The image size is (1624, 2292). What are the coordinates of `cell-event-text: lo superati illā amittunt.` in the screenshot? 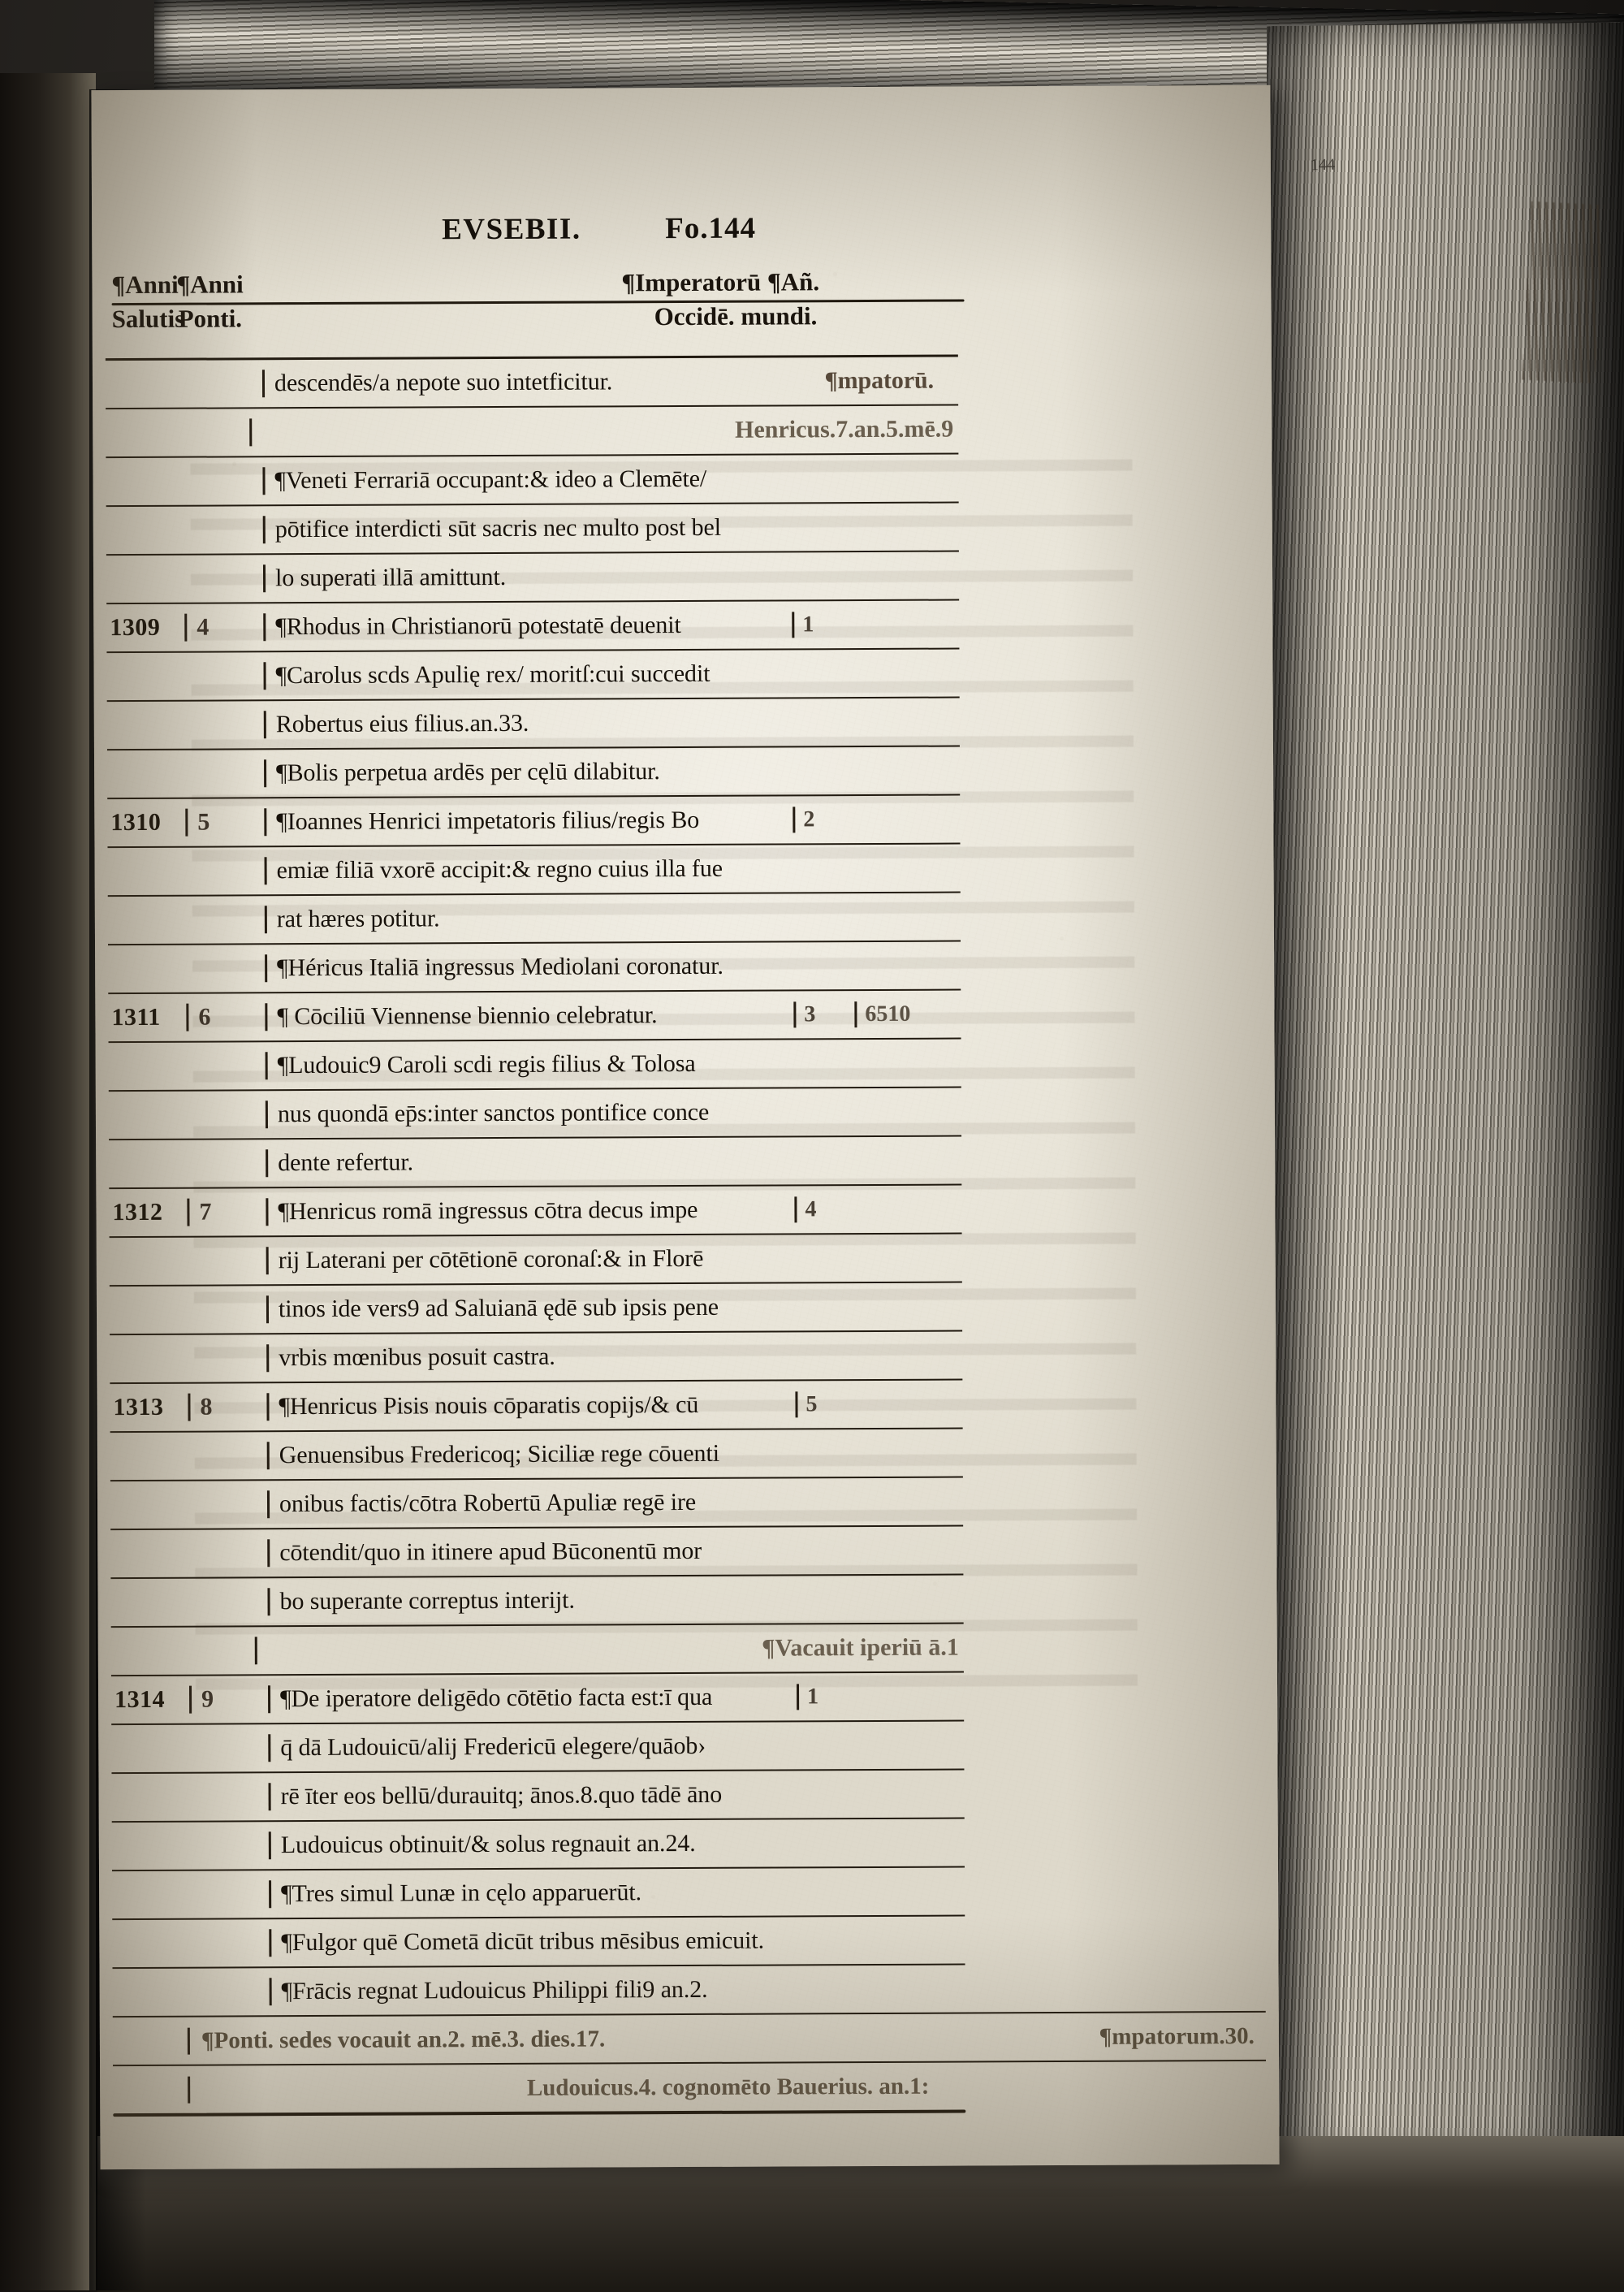 It's located at (527, 577).